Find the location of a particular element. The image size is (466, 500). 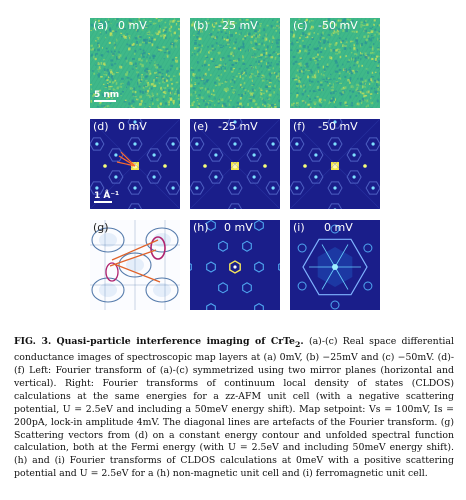

panel-c: (c) -50 mV is located at coordinates (335, 63).